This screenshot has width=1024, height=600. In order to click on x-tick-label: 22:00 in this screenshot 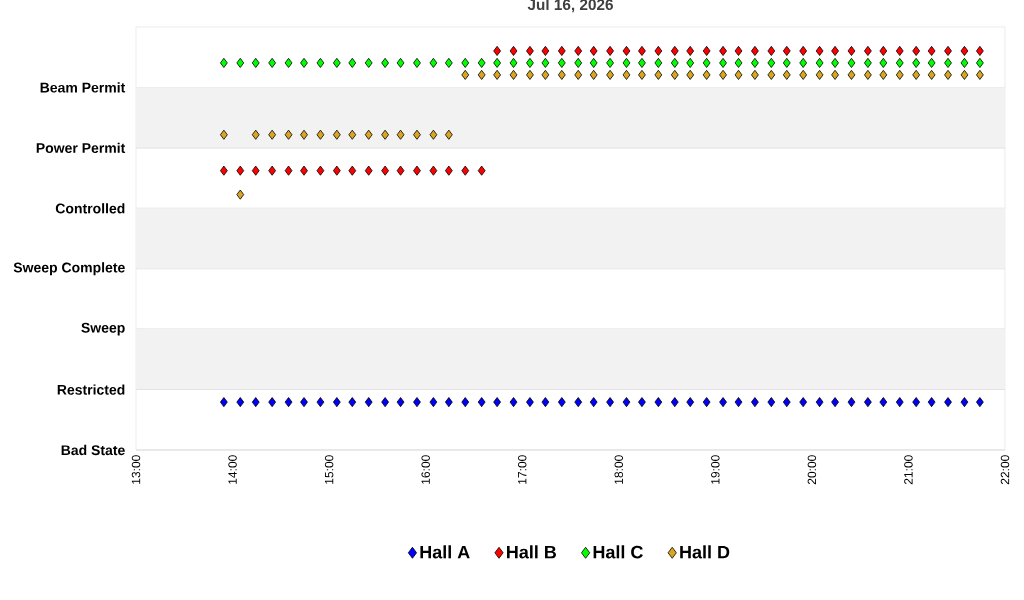, I will do `click(1005, 470)`.